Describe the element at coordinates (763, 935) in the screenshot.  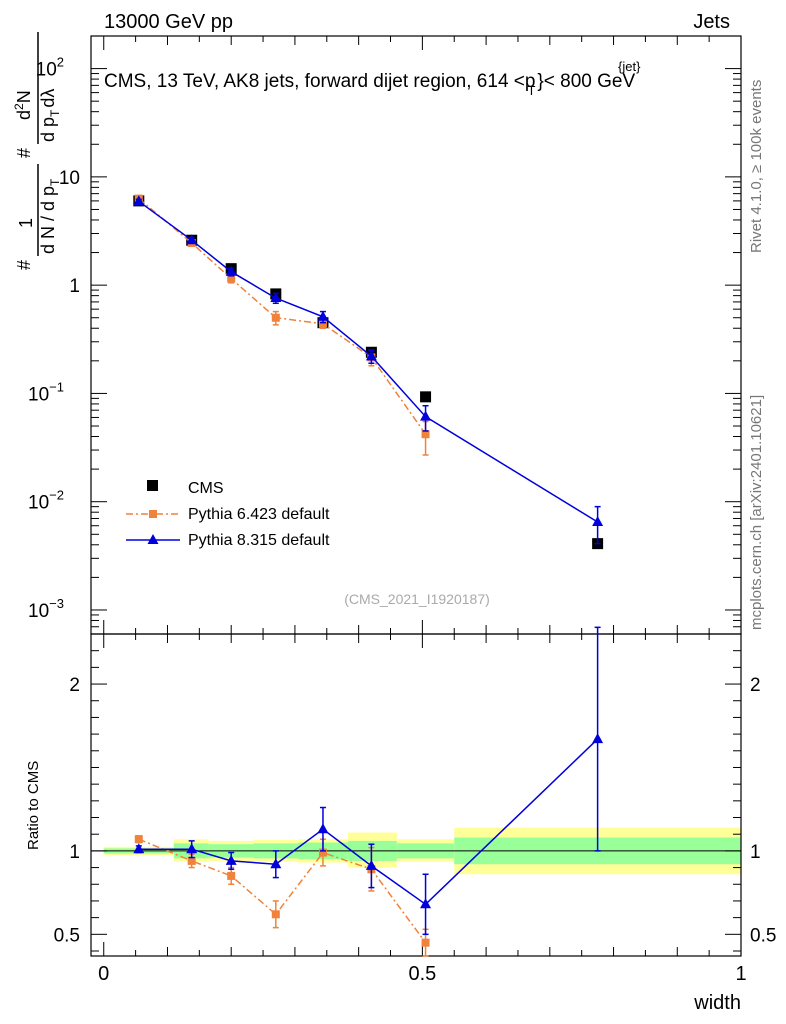
I see `ratio-ytick-label-right-0: 0.5` at that location.